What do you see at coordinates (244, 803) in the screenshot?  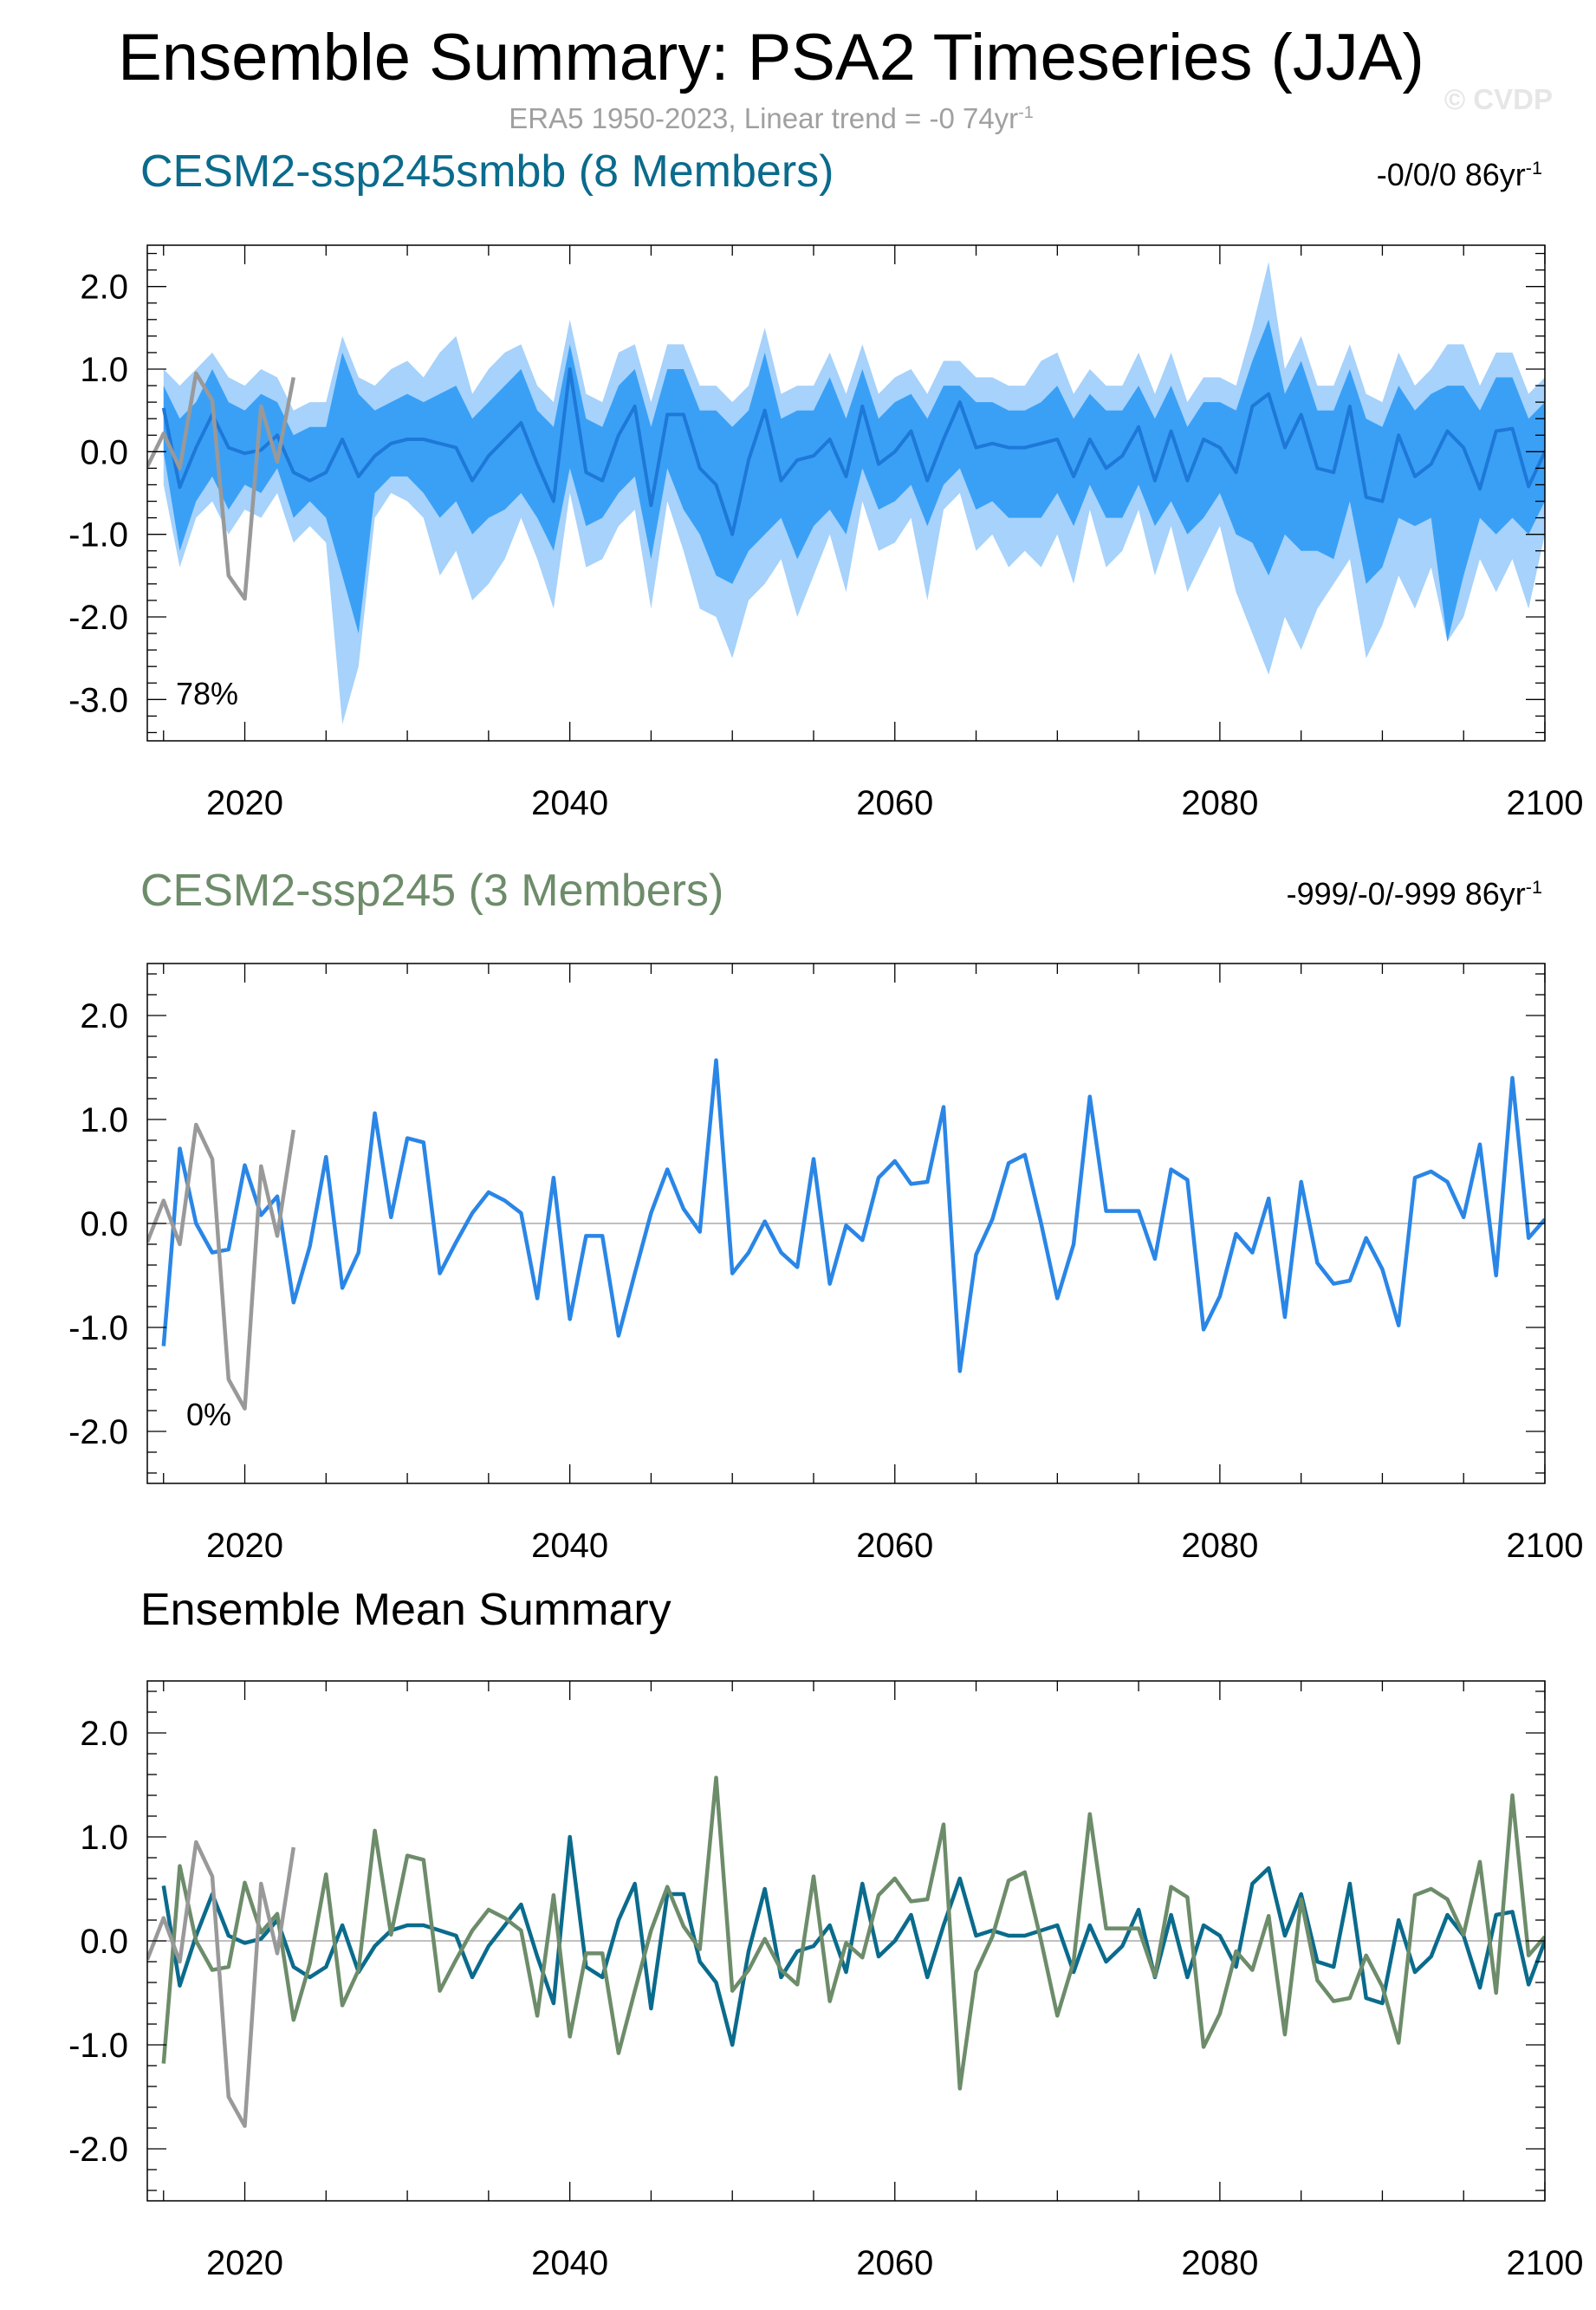 I see `panel-1-xtick-label: 2020` at bounding box center [244, 803].